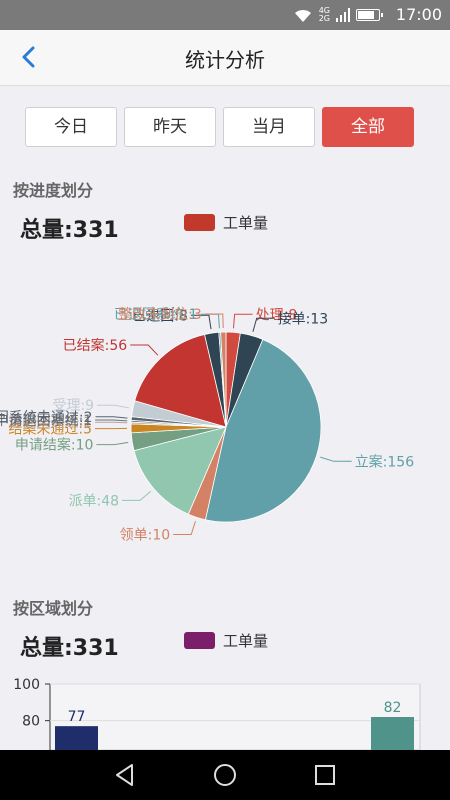 This screenshot has height=800, width=450. Describe the element at coordinates (418, 14) in the screenshot. I see `clock: 17:00` at that location.